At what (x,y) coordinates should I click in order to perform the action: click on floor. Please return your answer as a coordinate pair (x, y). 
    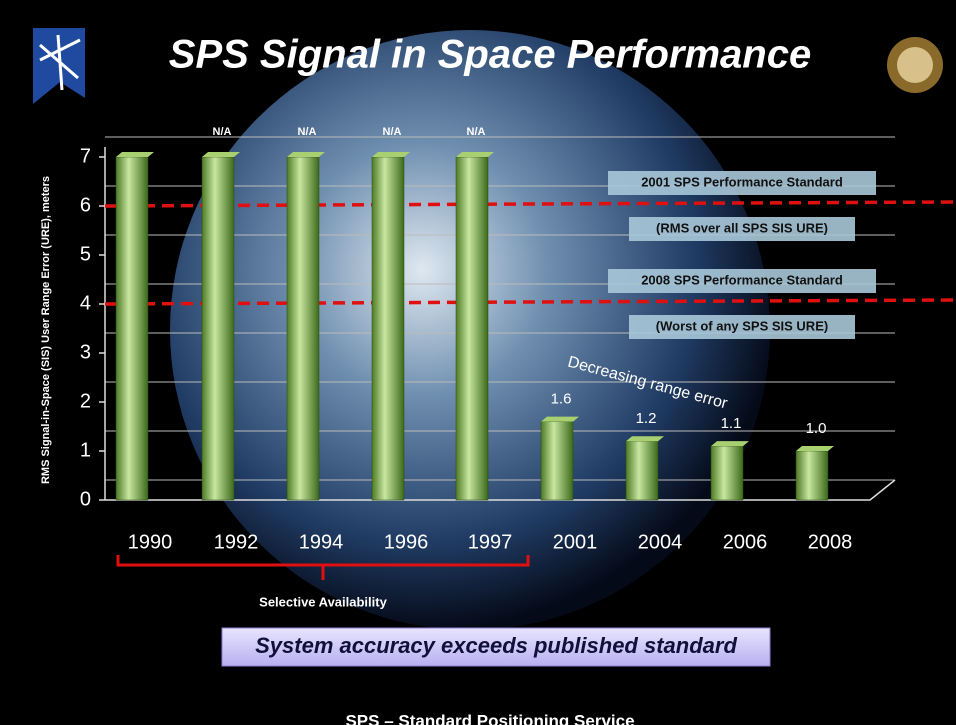
    Looking at the image, I should click on (500, 490).